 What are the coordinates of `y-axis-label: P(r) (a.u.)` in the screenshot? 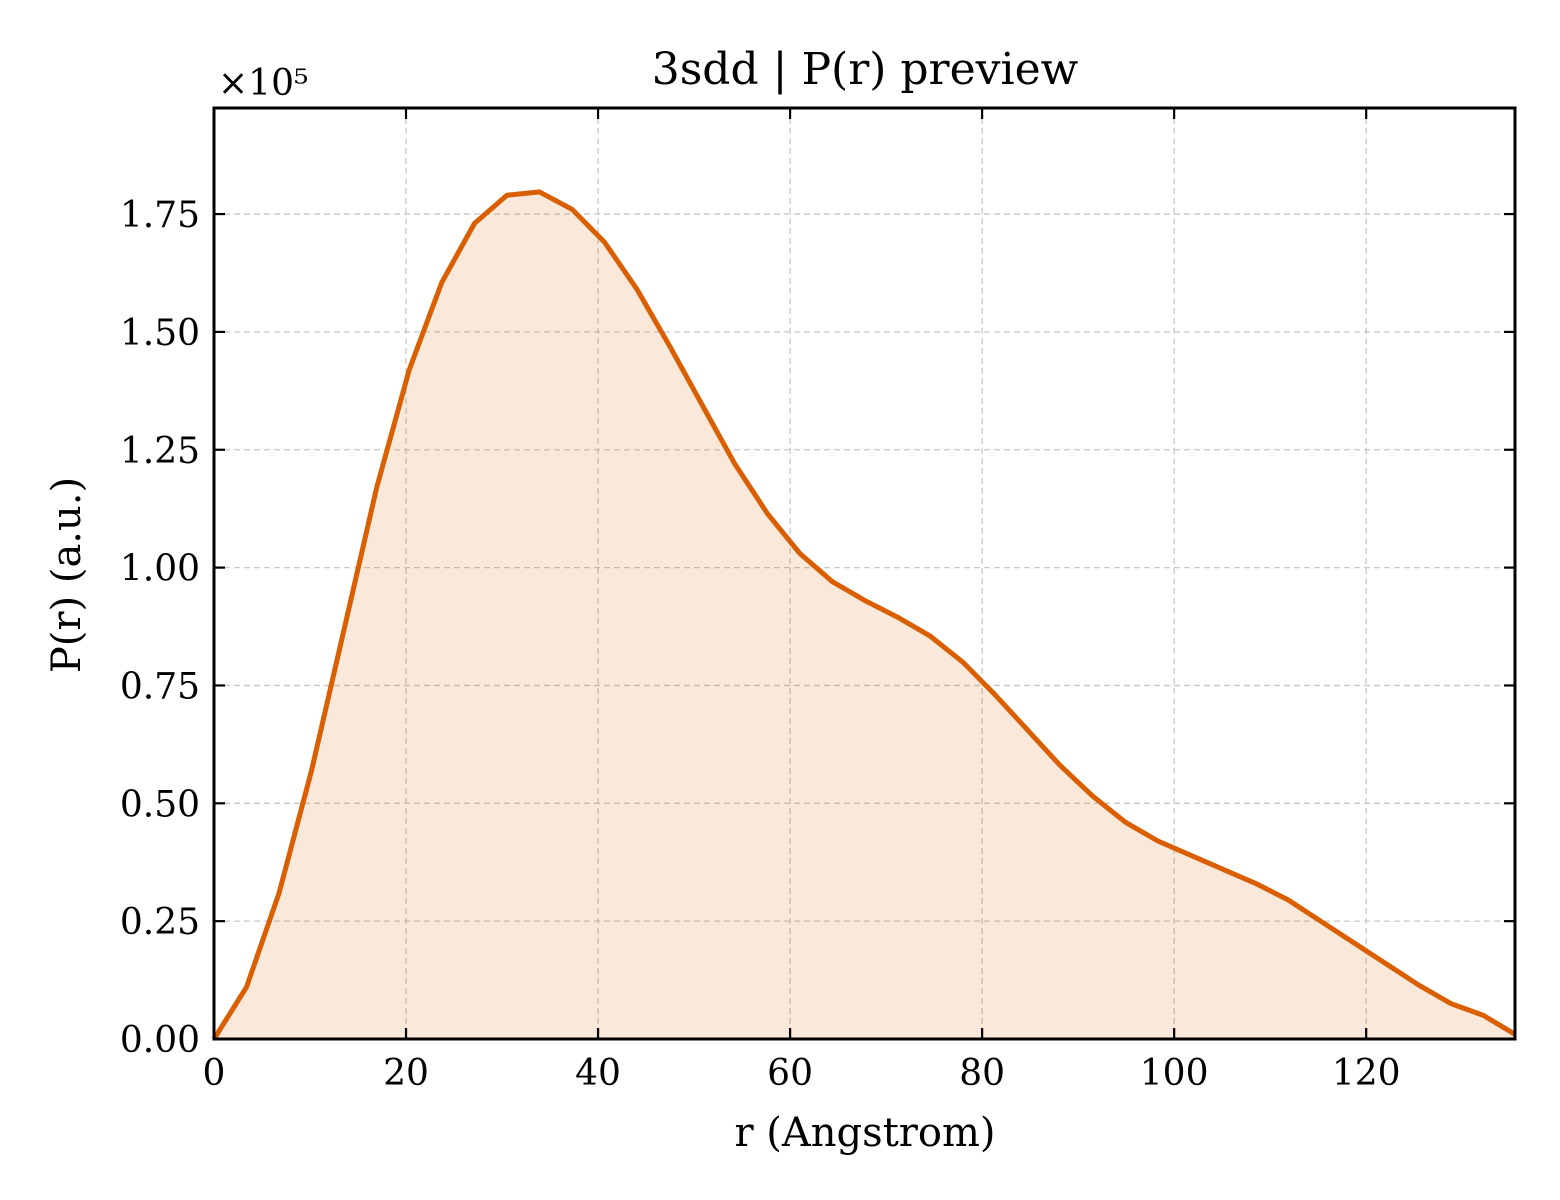 It's located at (67, 575).